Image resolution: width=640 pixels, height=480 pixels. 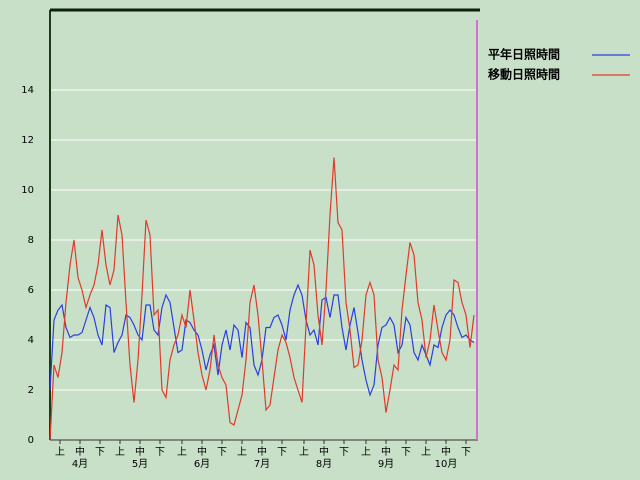 What do you see at coordinates (31, 290) in the screenshot?
I see `y-tick-label: 6` at bounding box center [31, 290].